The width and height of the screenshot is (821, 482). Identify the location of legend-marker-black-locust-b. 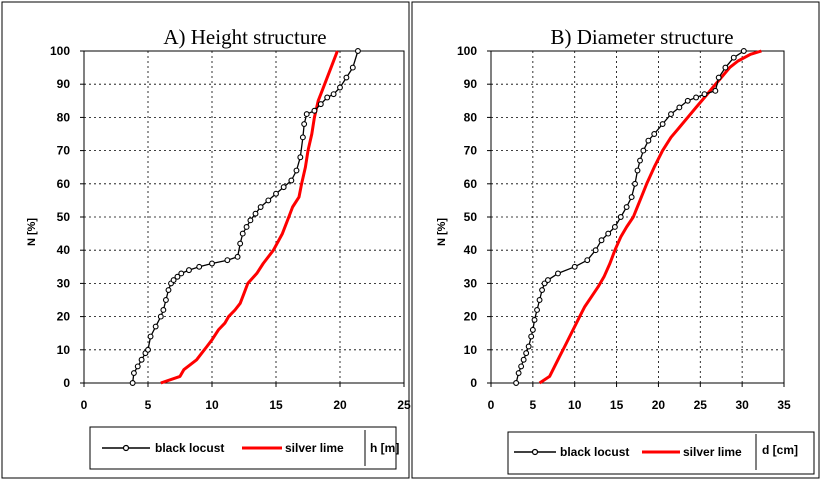
(535, 452).